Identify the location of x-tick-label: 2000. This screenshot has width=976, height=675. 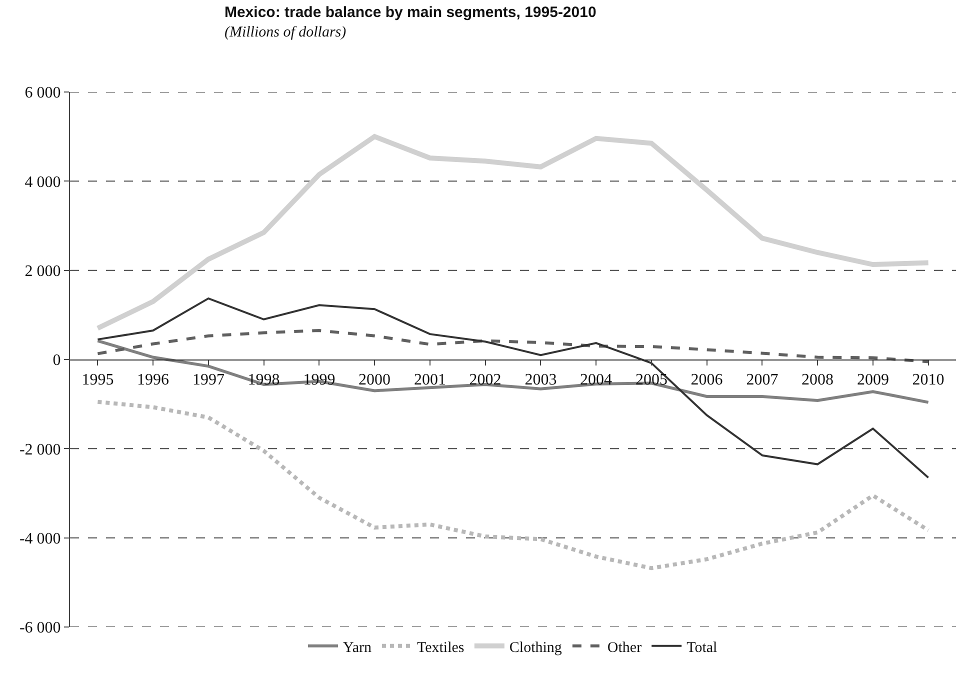
(374, 380).